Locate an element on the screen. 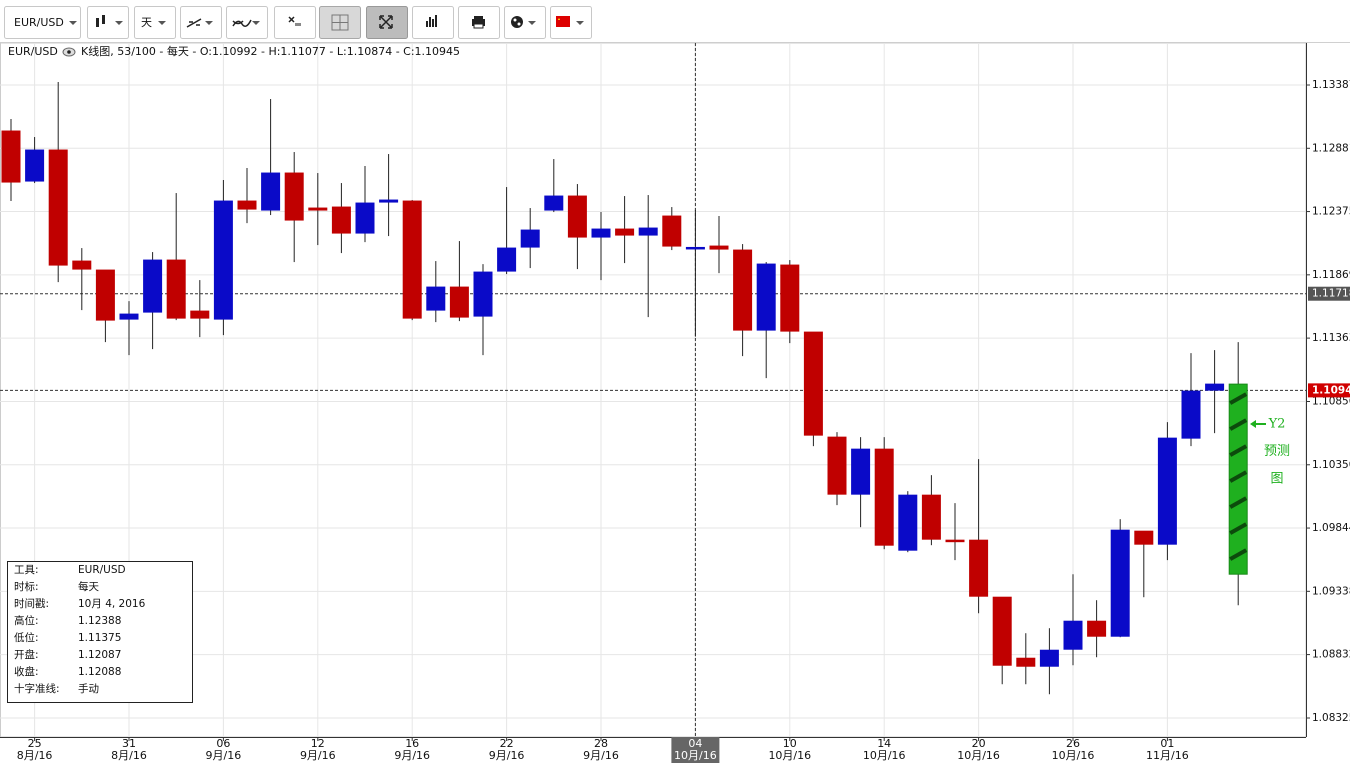 This screenshot has height=763, width=1350. info-value: 1.11375 is located at coordinates (99, 638).